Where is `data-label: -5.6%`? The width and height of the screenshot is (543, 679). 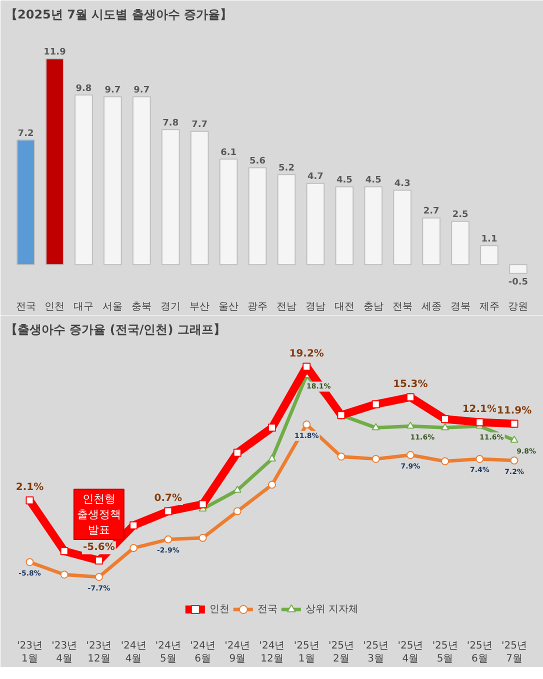
data-label: -5.6% is located at coordinates (99, 548).